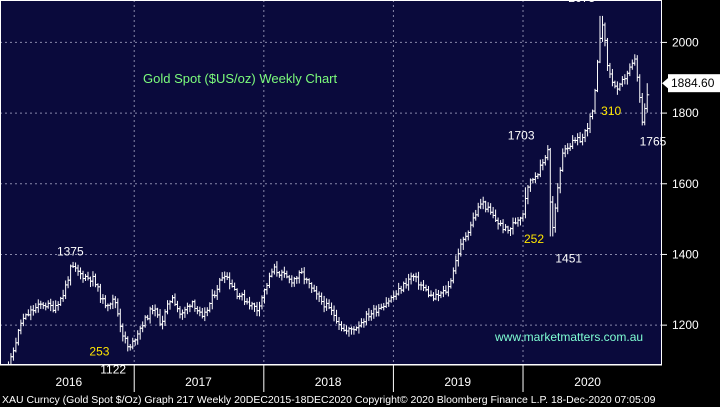 The image size is (720, 407). I want to click on annotation-label: 1122, so click(113, 370).